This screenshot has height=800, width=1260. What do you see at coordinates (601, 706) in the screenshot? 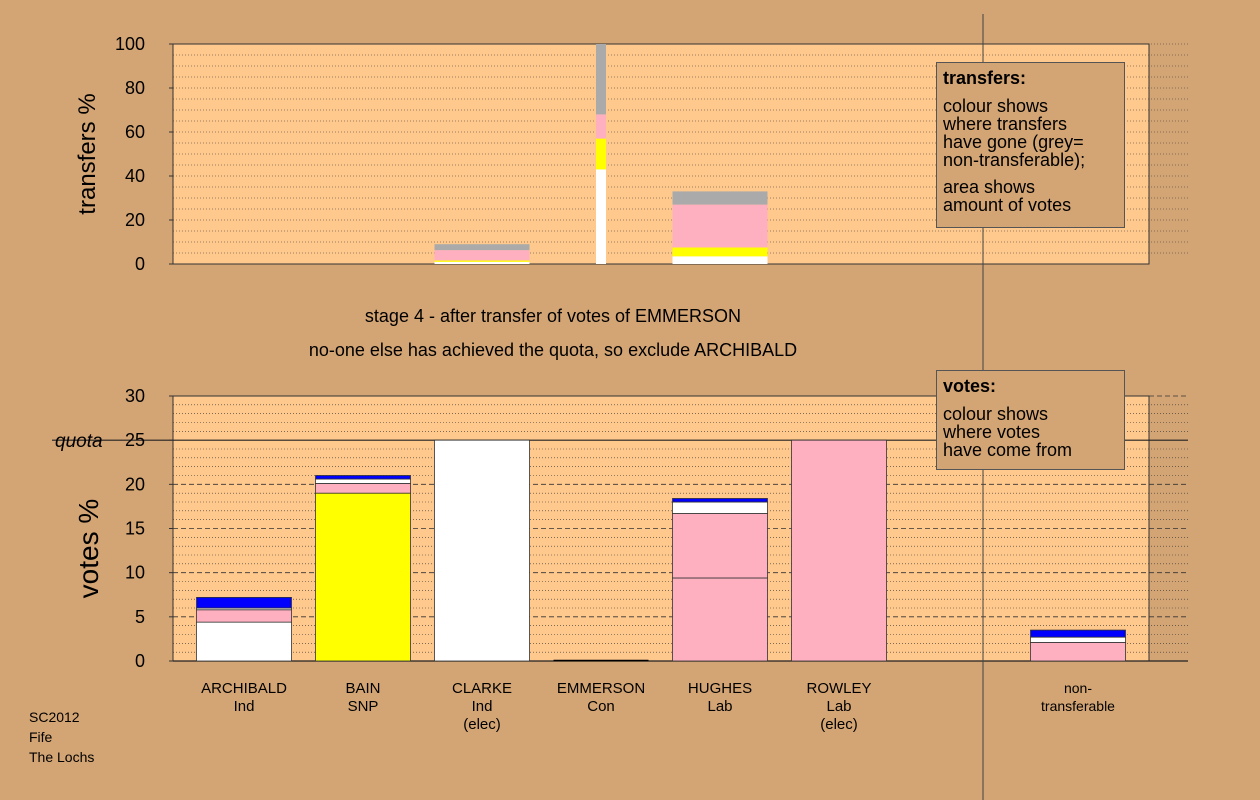
I see `x-label-emmerson: Con` at bounding box center [601, 706].